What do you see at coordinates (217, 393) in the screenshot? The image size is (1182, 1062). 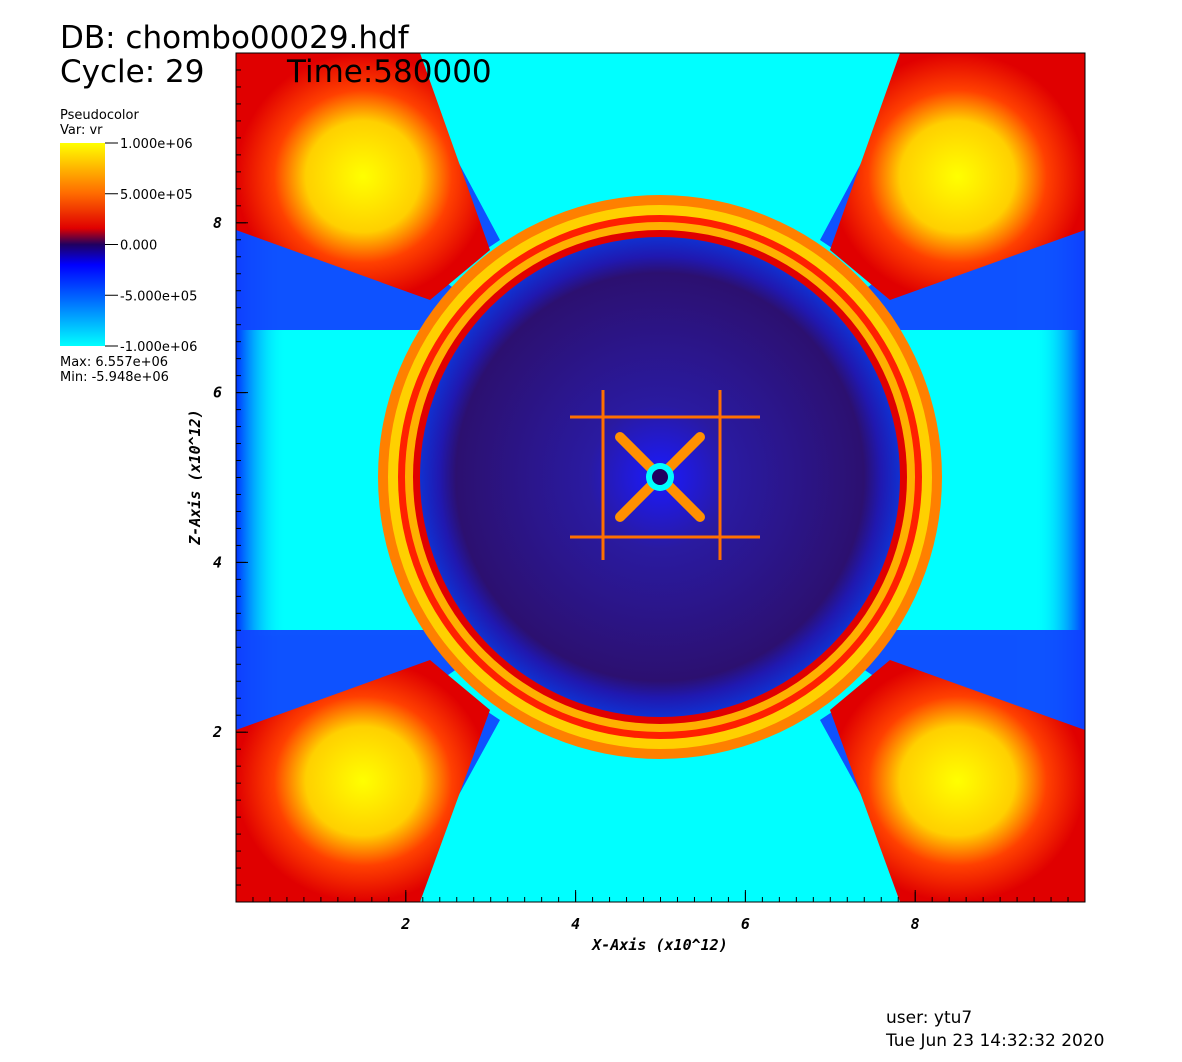 I see `y-tick-label: 6` at bounding box center [217, 393].